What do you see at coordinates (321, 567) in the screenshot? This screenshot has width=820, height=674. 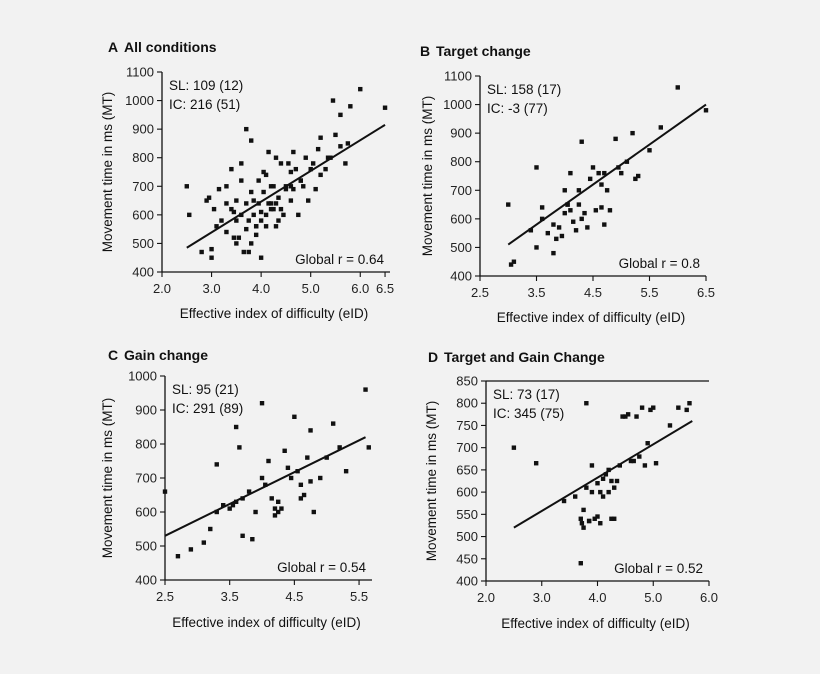 I see `global-r: Global r = 0.54` at bounding box center [321, 567].